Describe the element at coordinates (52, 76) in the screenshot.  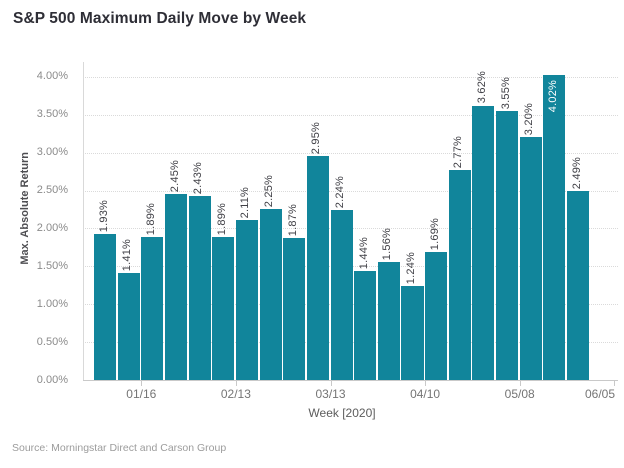
I see `y-tick-label: 4.00%` at that location.